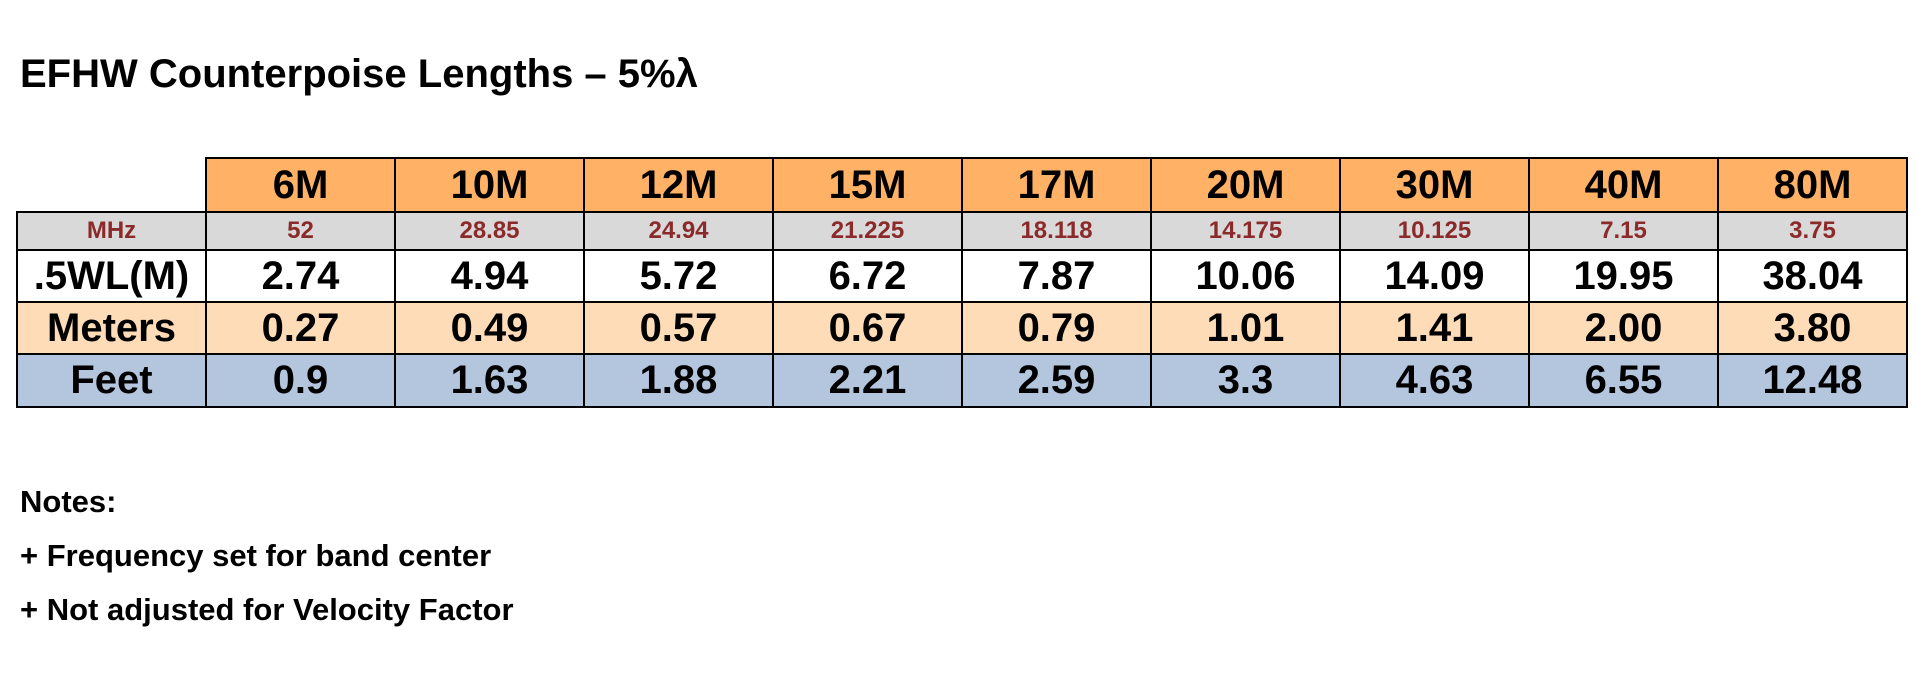 Image resolution: width=1917 pixels, height=680 pixels. What do you see at coordinates (1623, 185) in the screenshot?
I see `band-header-cell: 40M` at bounding box center [1623, 185].